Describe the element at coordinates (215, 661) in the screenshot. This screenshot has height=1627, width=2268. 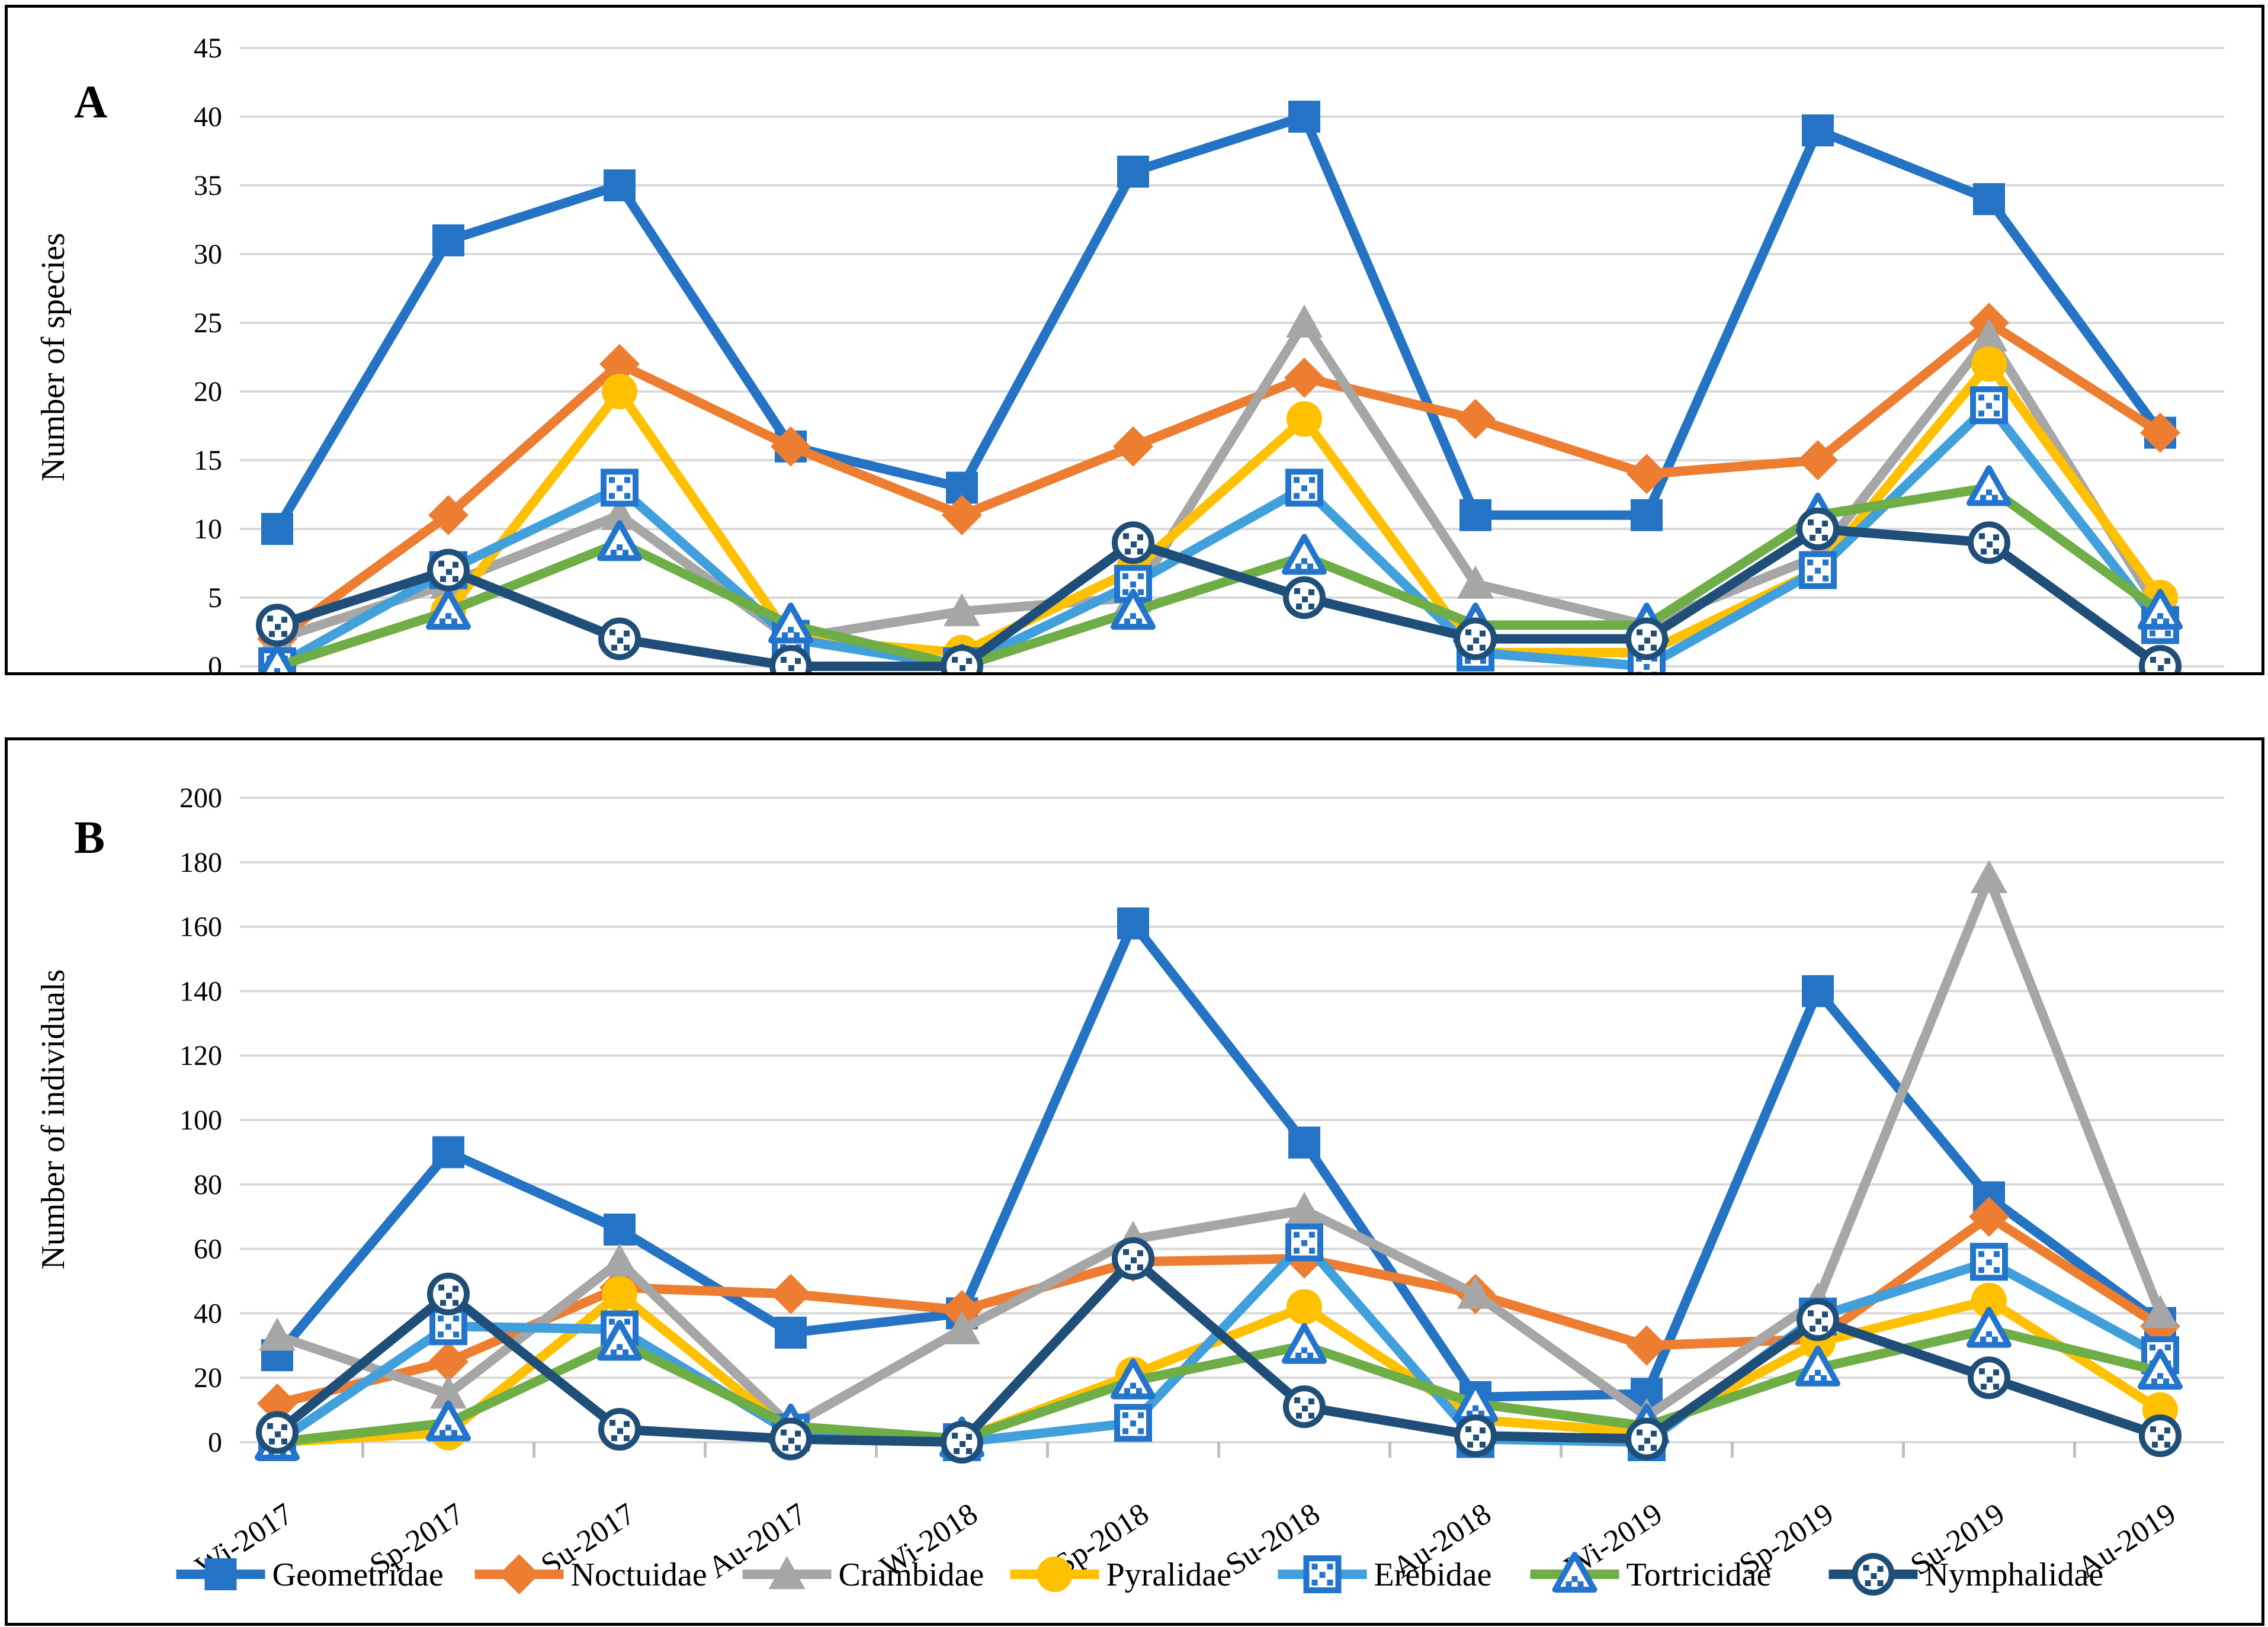
I see `y-tick-label: 0` at that location.